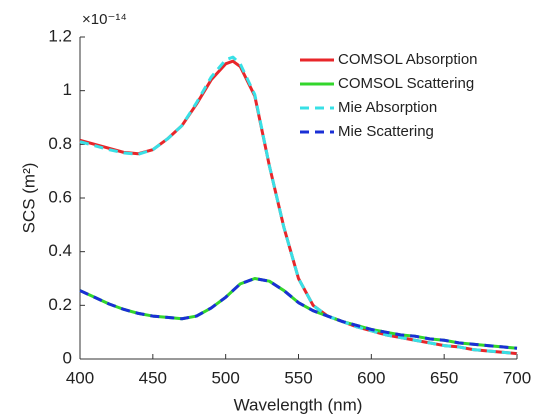  What do you see at coordinates (444, 377) in the screenshot?
I see `x-tick-label: 650` at bounding box center [444, 377].